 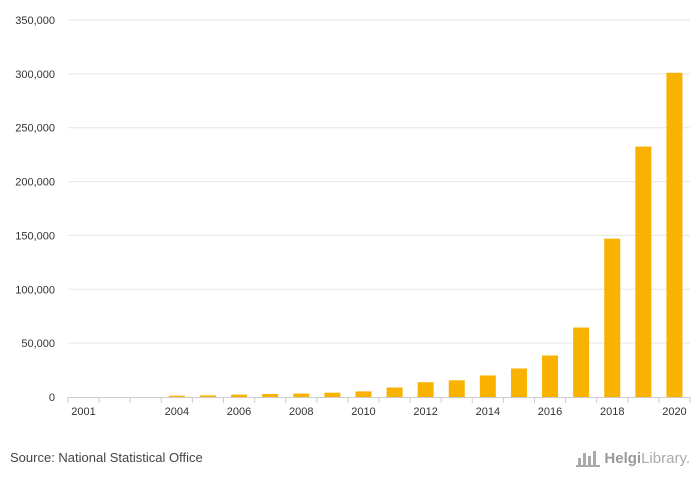 What do you see at coordinates (52, 398) in the screenshot?
I see `y-tick-label: 0` at bounding box center [52, 398].